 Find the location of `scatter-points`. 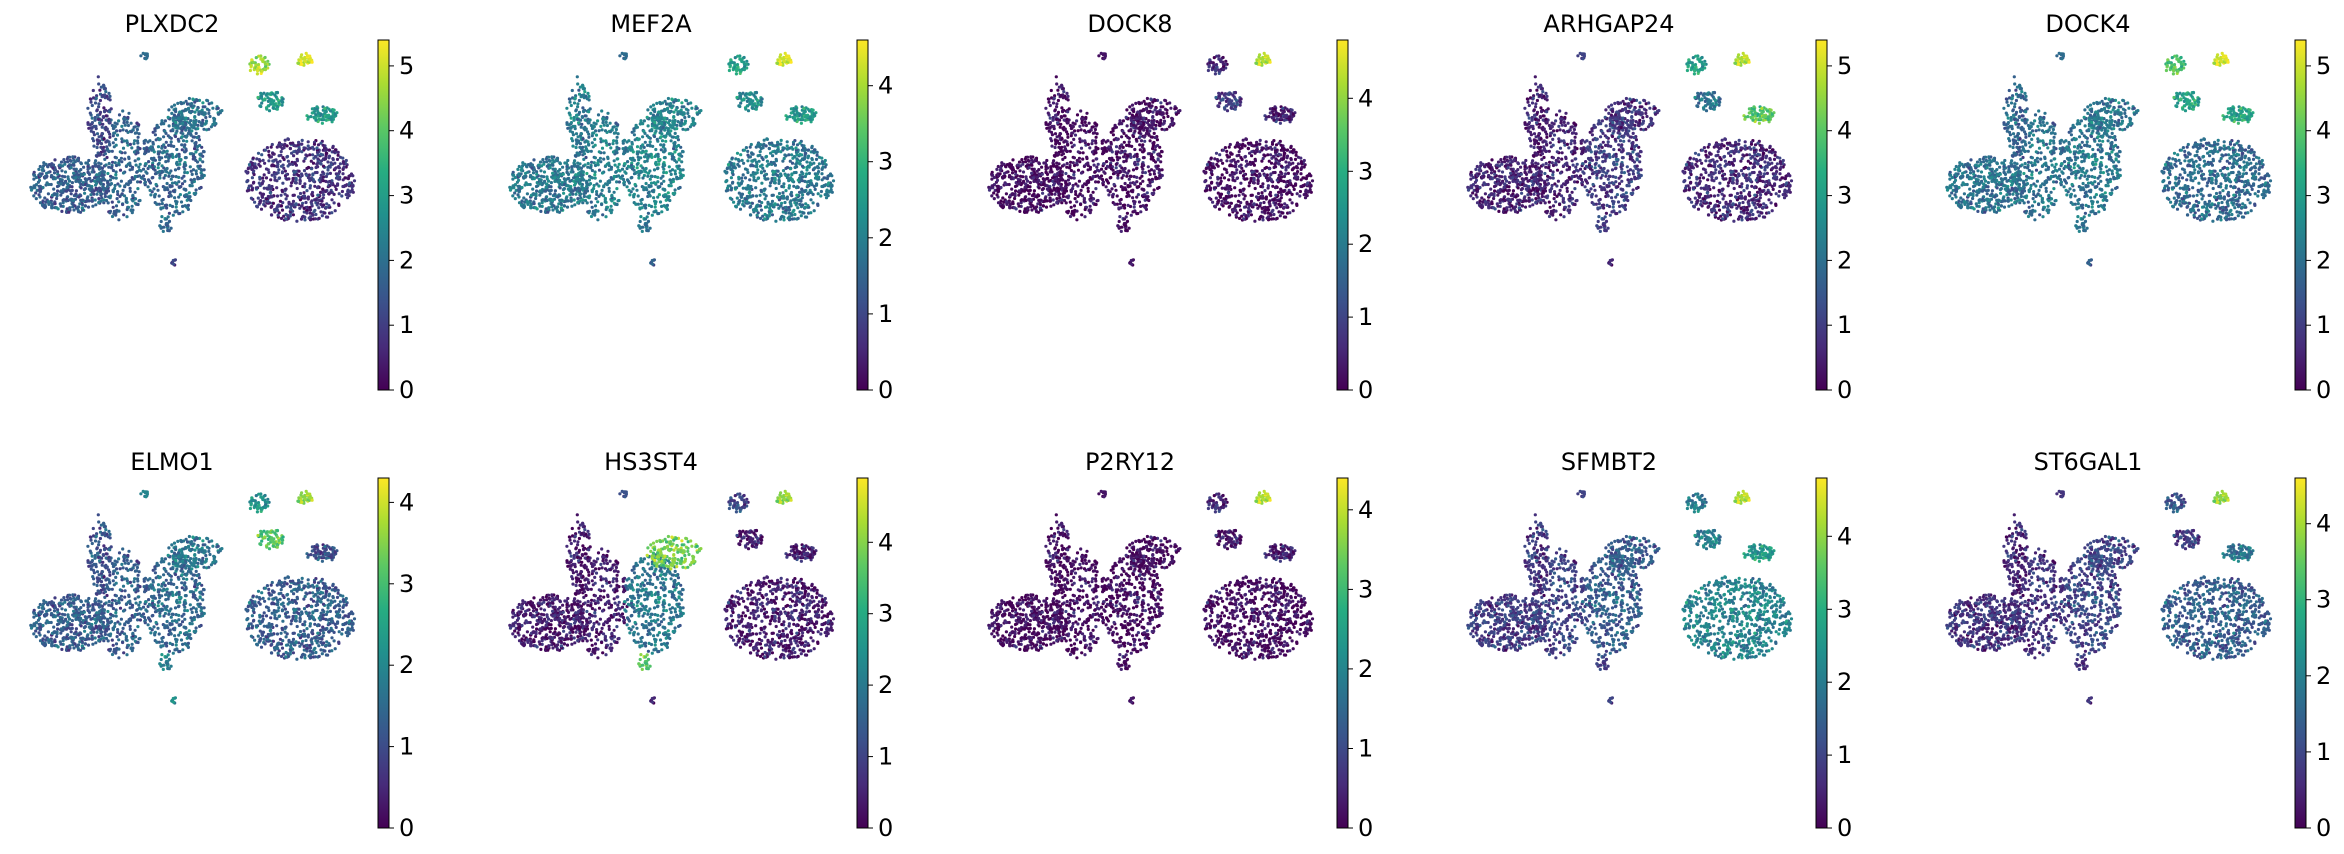

scatter-points is located at coordinates (1151, 159).